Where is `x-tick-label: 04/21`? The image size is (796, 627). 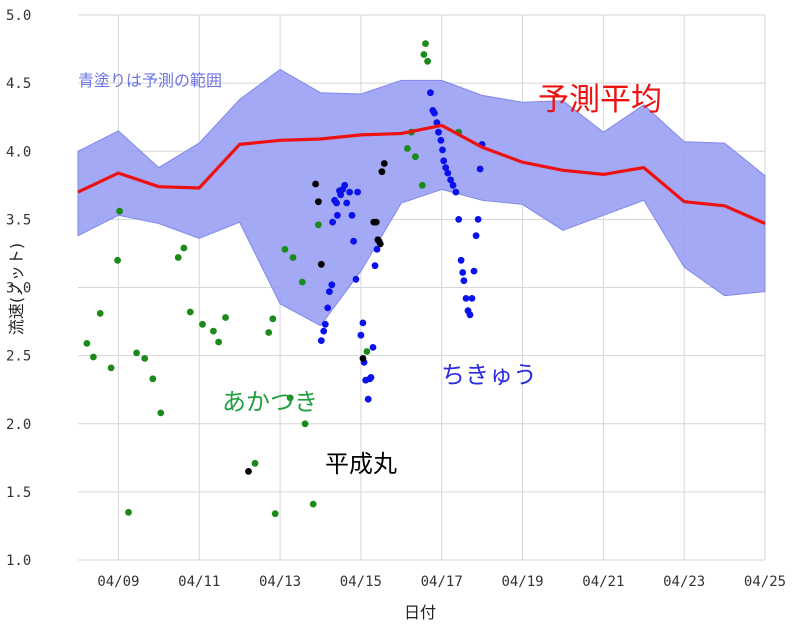 x-tick-label: 04/21 is located at coordinates (603, 582).